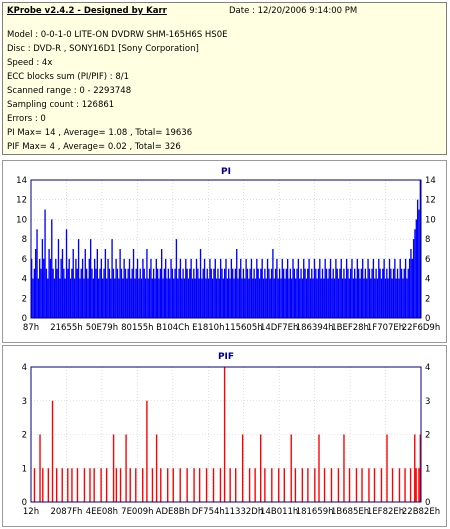 Image resolution: width=450 pixels, height=529 pixels. I want to click on y-tick-label-right: 2, so click(427, 299).